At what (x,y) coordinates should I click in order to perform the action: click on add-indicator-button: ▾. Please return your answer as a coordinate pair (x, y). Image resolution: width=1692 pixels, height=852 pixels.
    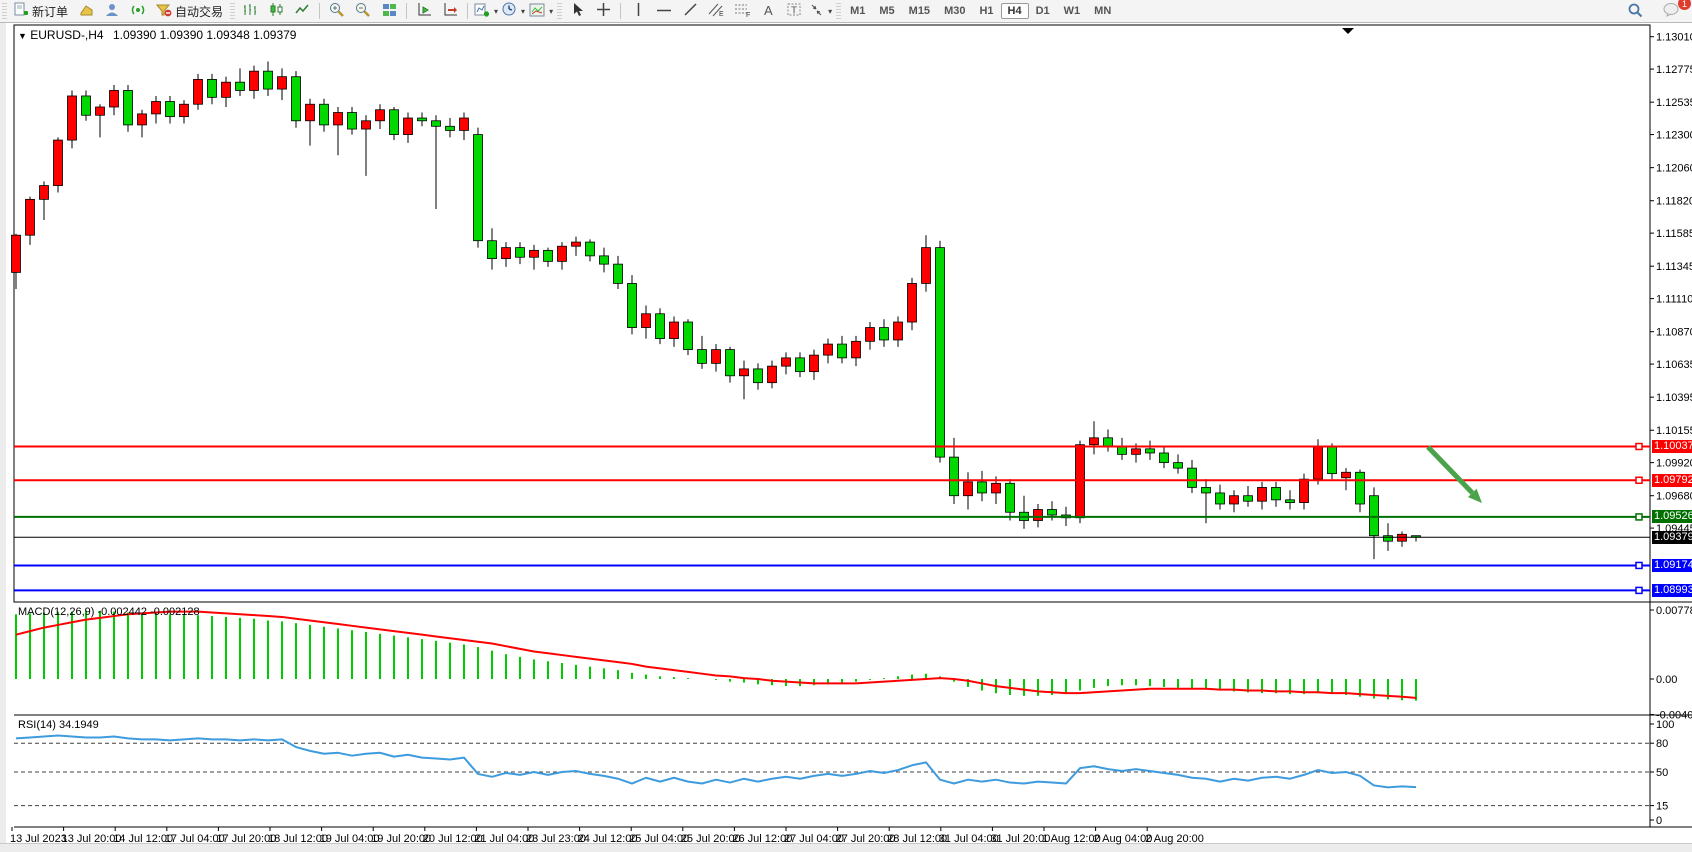
    Looking at the image, I should click on (486, 11).